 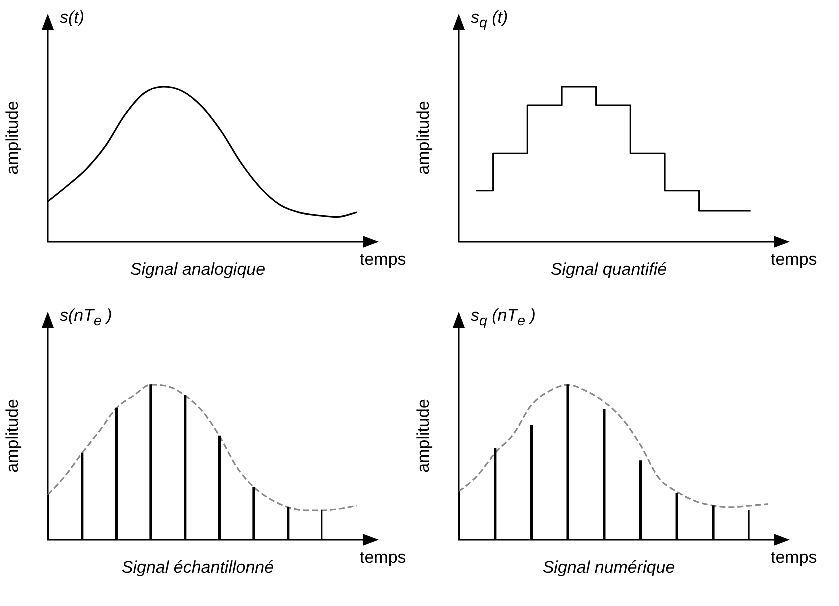 I want to click on text: Signal numérique, so click(x=609, y=568).